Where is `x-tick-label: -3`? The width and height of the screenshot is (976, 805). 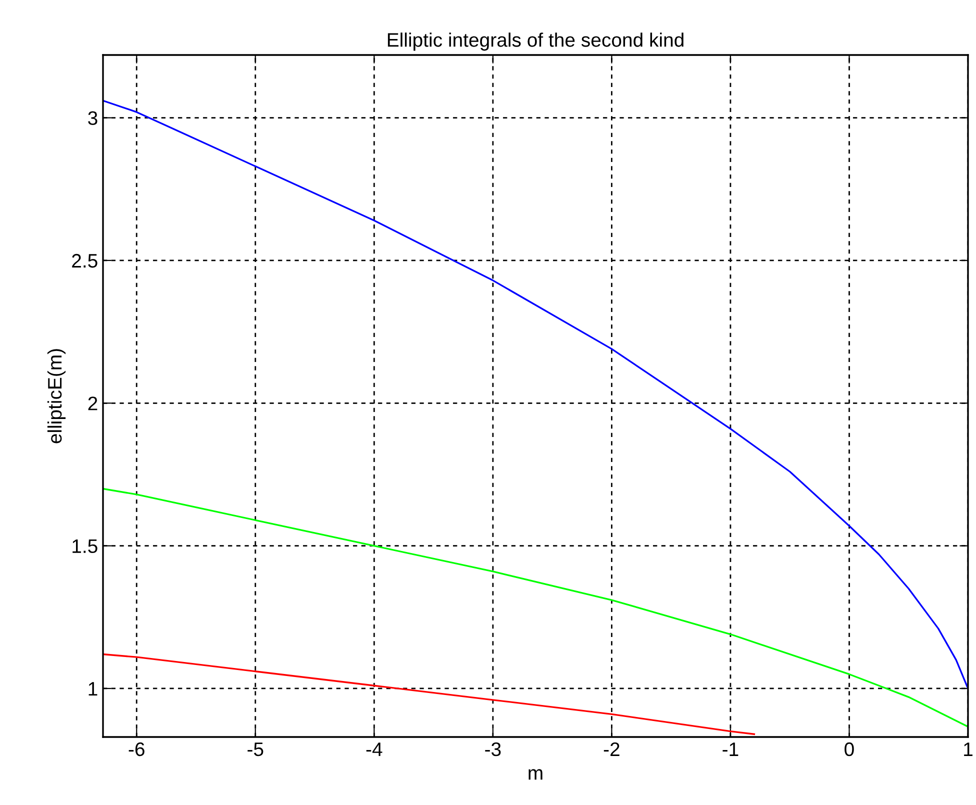
x-tick-label: -3 is located at coordinates (493, 749).